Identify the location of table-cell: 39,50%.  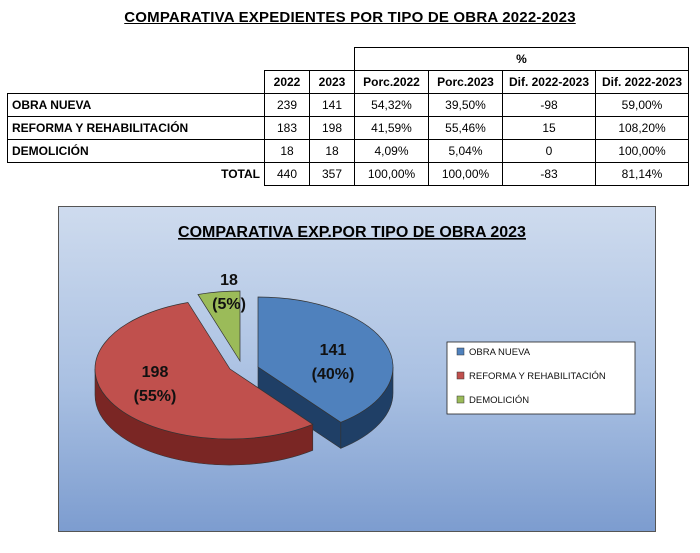
(465, 105).